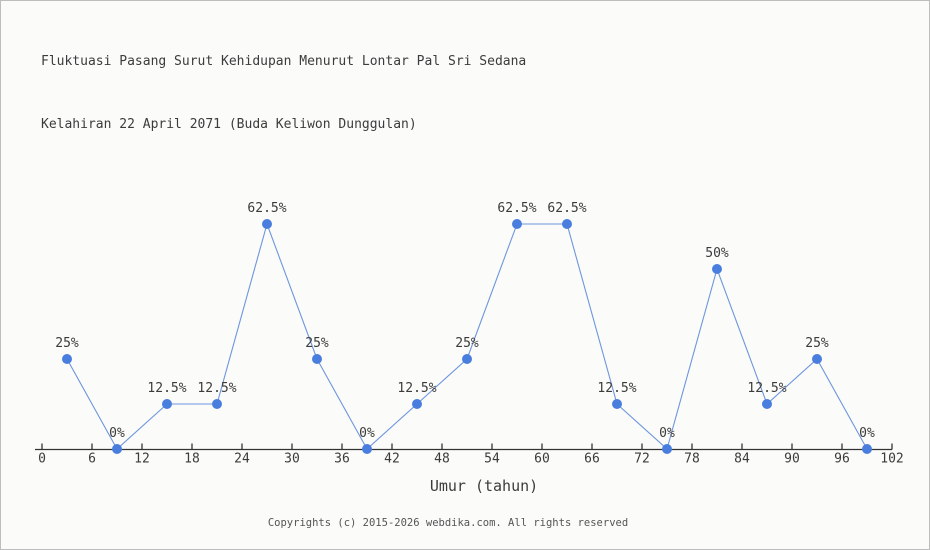 Image resolution: width=930 pixels, height=550 pixels. I want to click on tick-label: 18, so click(192, 459).